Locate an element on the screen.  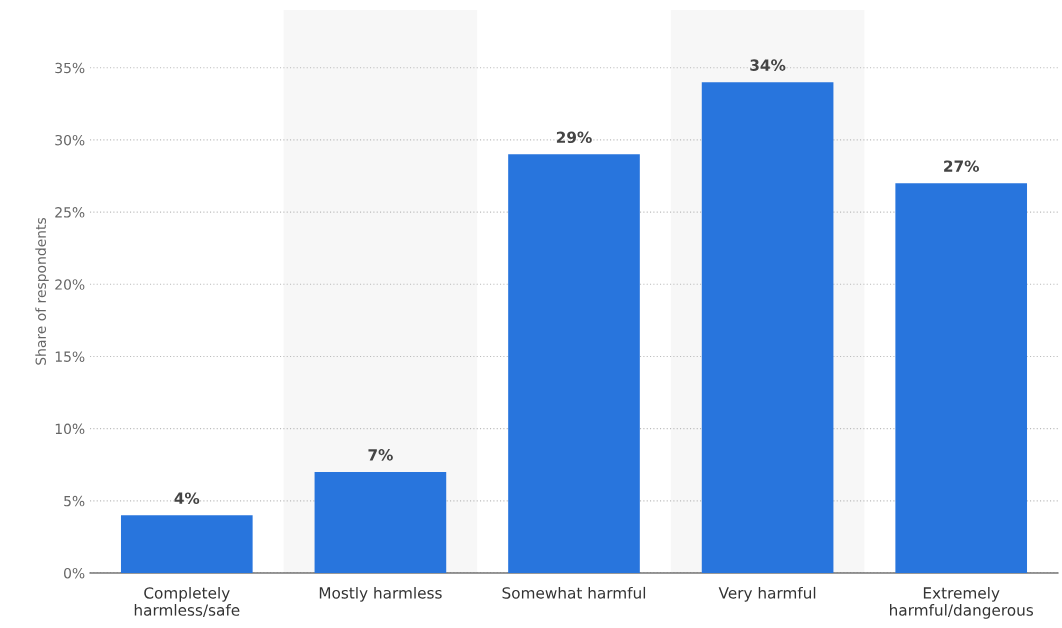
y-tick-label: 0% is located at coordinates (74, 573).